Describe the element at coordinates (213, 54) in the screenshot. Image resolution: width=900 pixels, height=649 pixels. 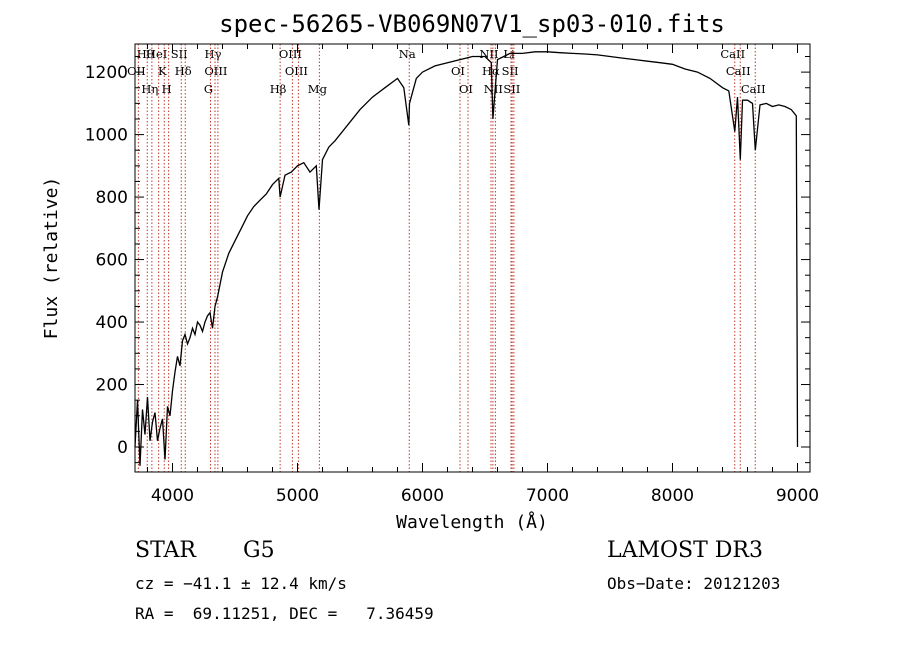
I see `spectral-line-label: Hγ` at that location.